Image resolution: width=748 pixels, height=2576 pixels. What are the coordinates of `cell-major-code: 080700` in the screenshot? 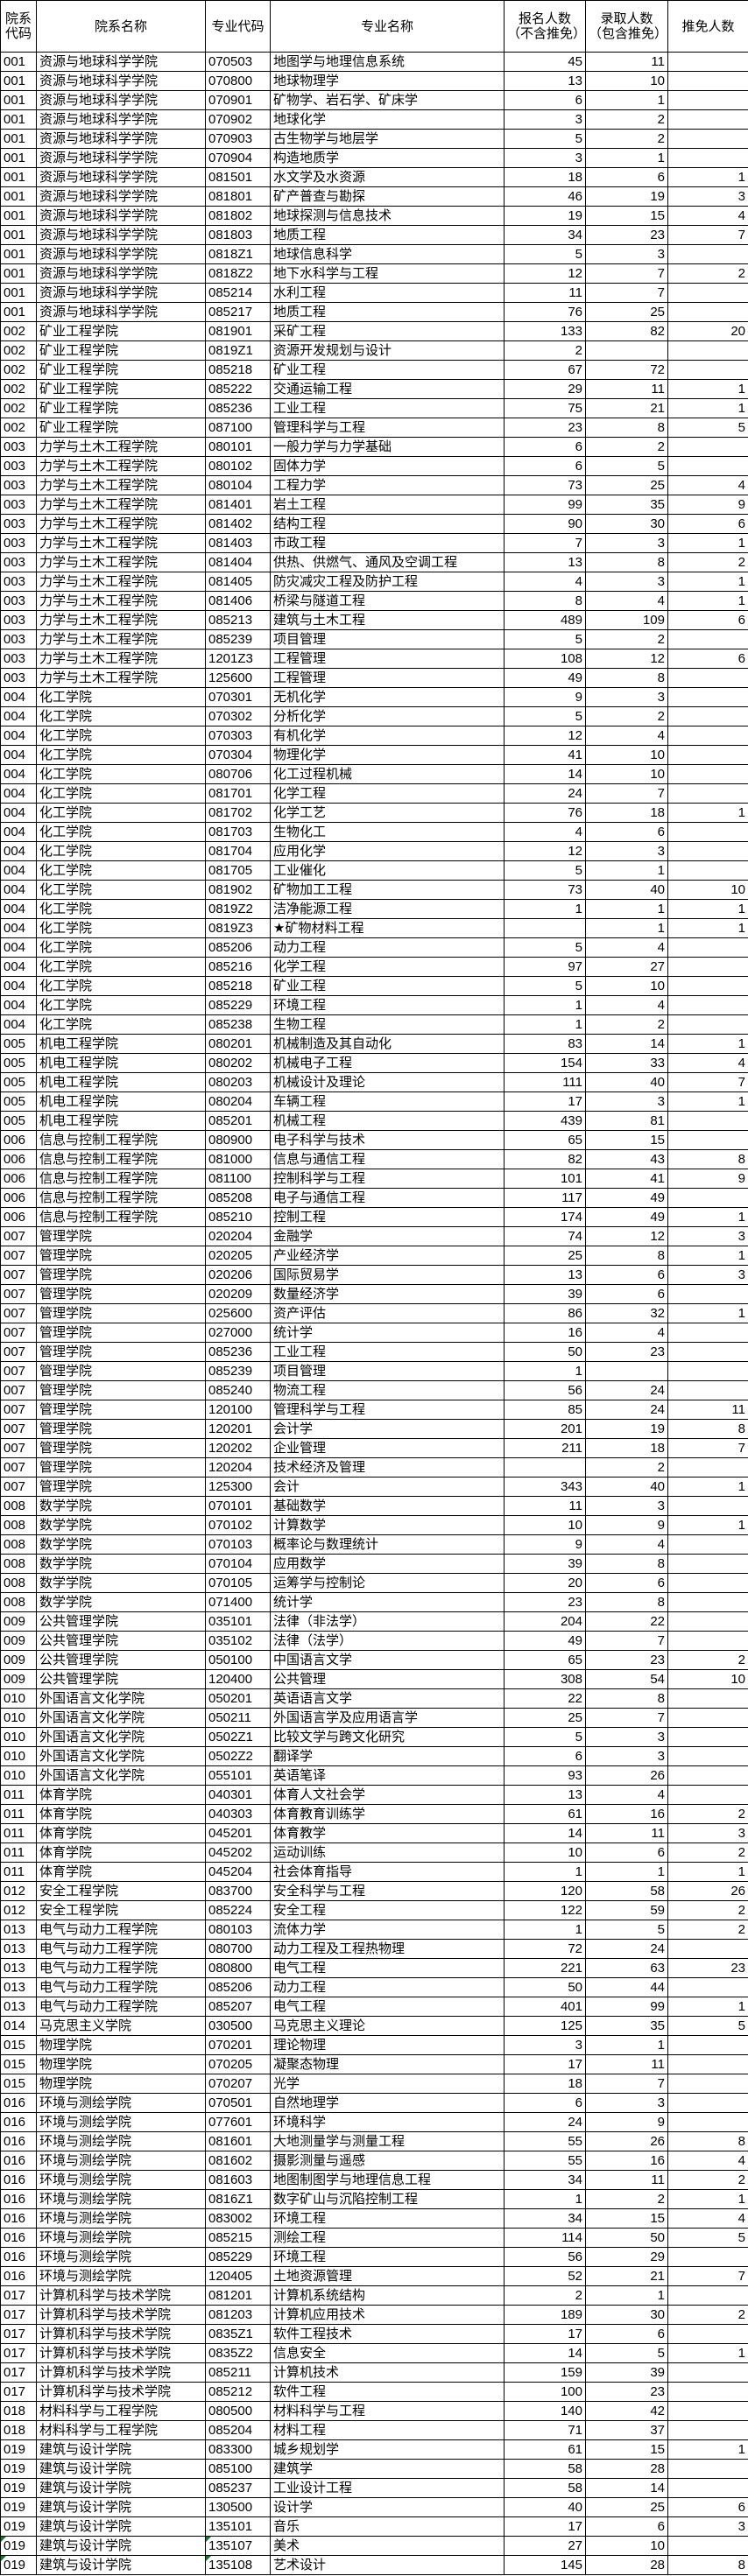 It's located at (238, 1949).